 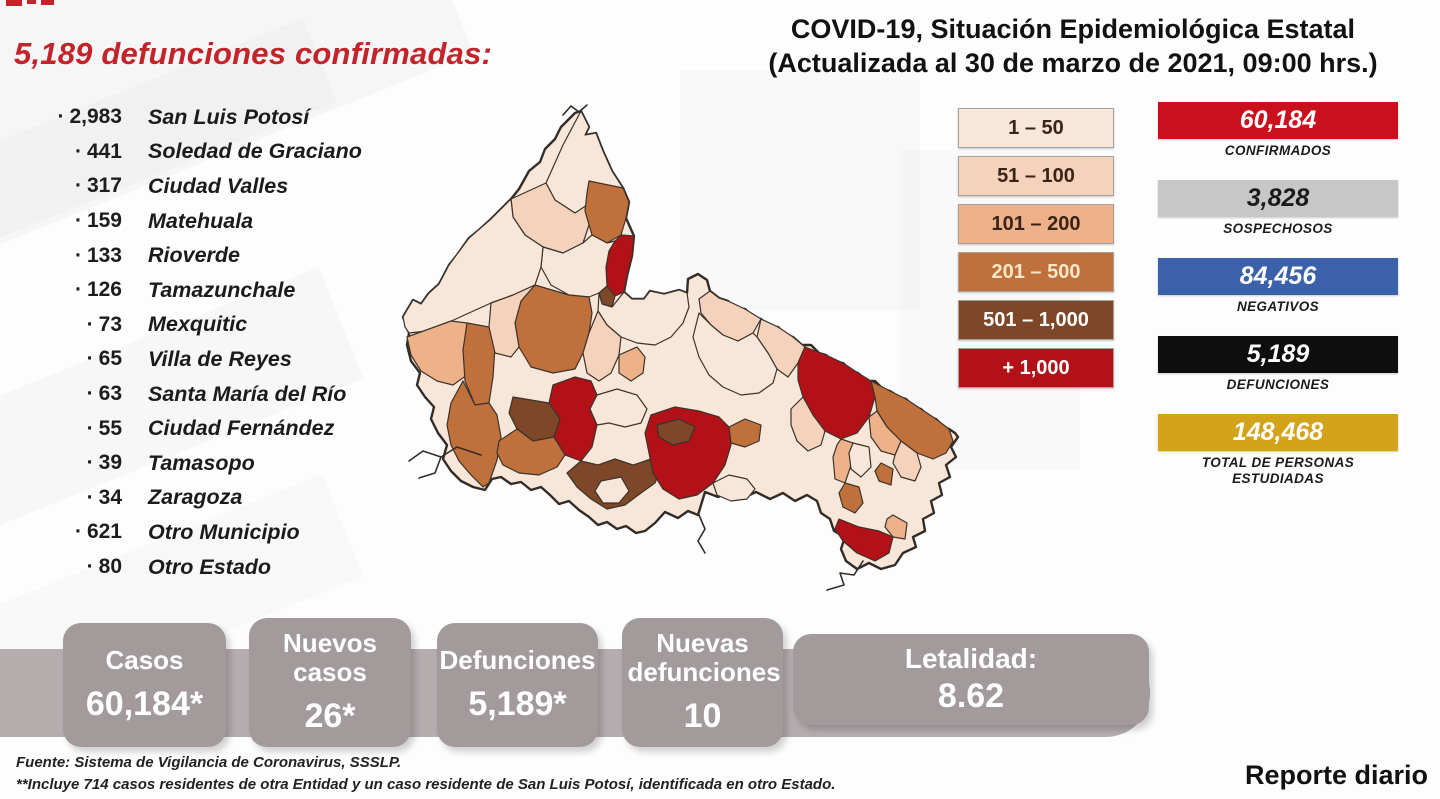 What do you see at coordinates (1336, 775) in the screenshot?
I see `report-type-label: Reporte diario` at bounding box center [1336, 775].